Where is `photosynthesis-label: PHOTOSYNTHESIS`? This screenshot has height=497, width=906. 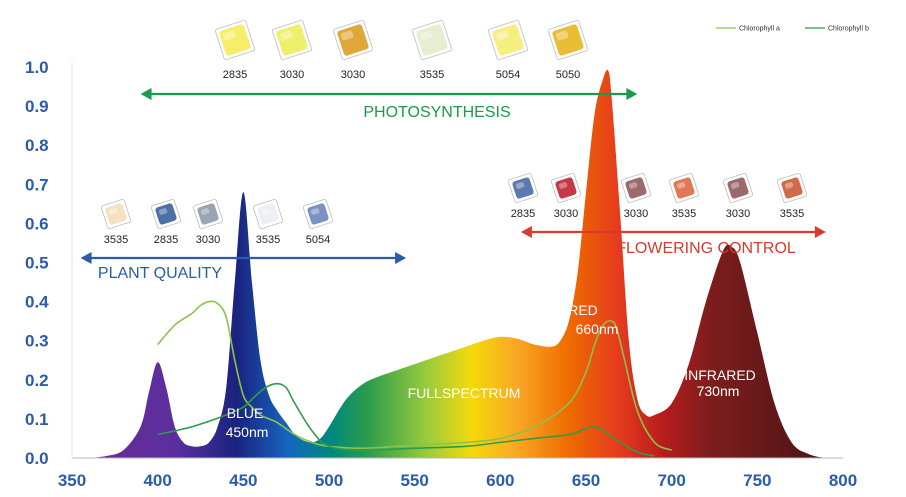 photosynthesis-label: PHOTOSYNTHESIS is located at coordinates (436, 112).